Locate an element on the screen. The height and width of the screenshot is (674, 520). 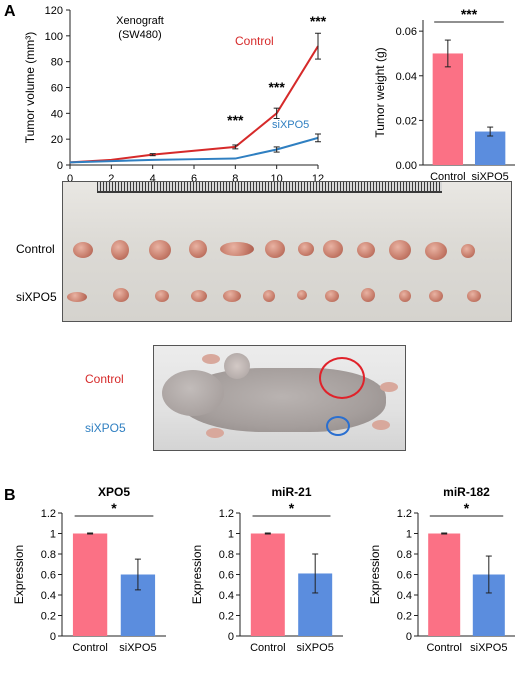
control-tumor-circle is located at coordinates (342, 378).